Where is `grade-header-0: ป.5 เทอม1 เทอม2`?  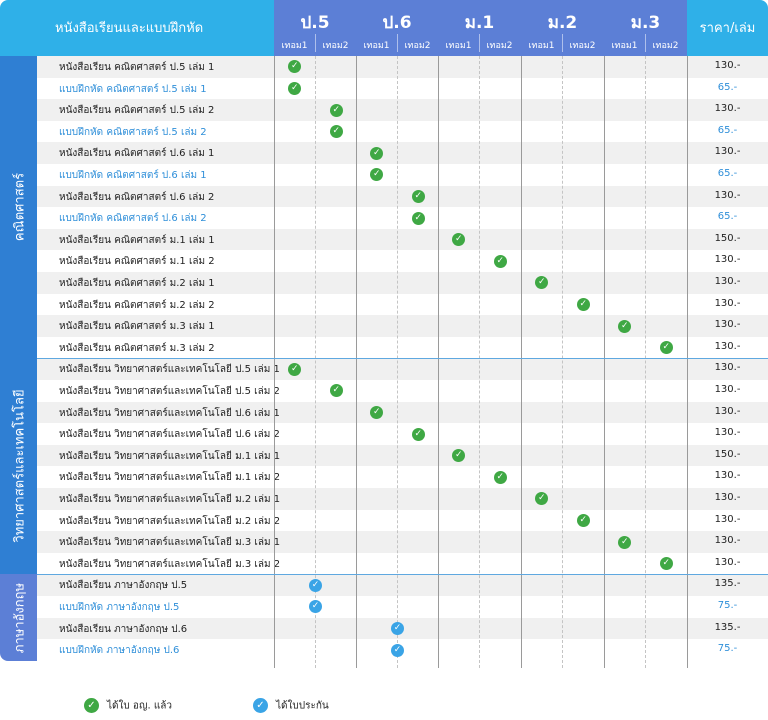 grade-header-0: ป.5 เทอม1 เทอม2 is located at coordinates (315, 28).